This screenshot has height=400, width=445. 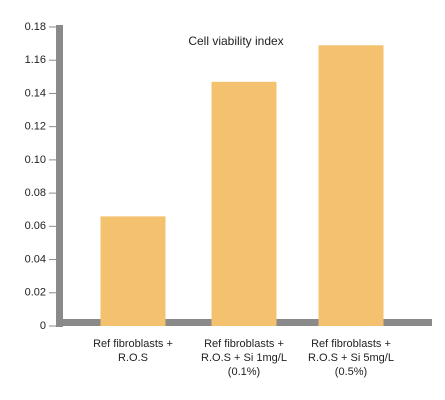 I want to click on y-tick-label: 0.18, so click(x=35, y=27).